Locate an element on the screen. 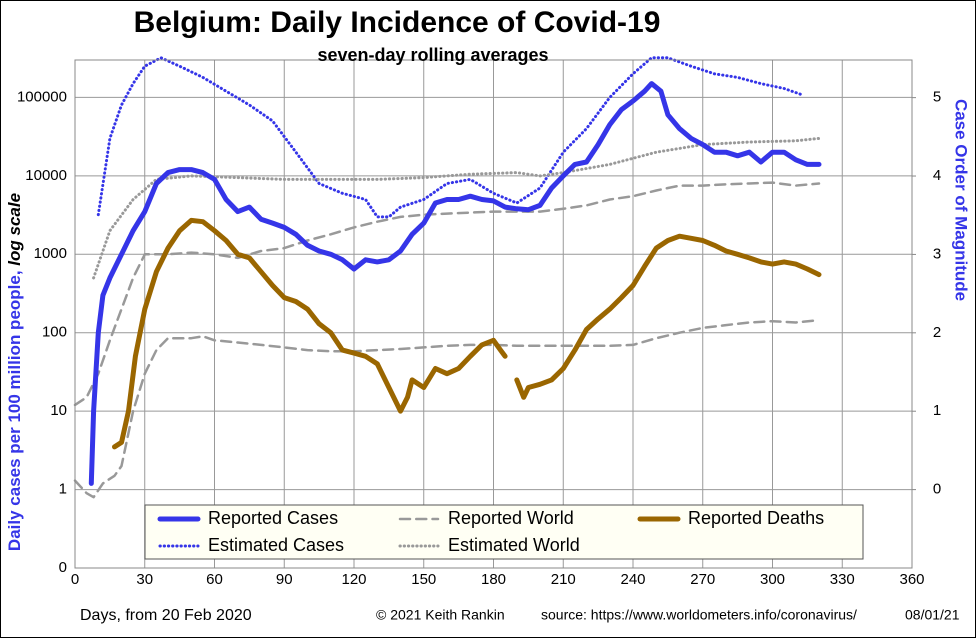 Image resolution: width=976 pixels, height=638 pixels. y2-tick-label: 0 is located at coordinates (937, 489).